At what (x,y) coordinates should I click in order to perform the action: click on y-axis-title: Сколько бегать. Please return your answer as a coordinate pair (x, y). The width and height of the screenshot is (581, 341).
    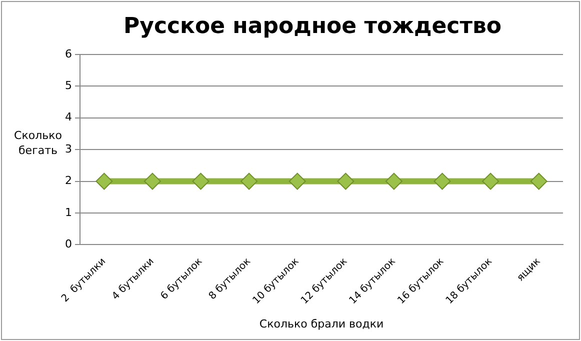
    Looking at the image, I should click on (38, 143).